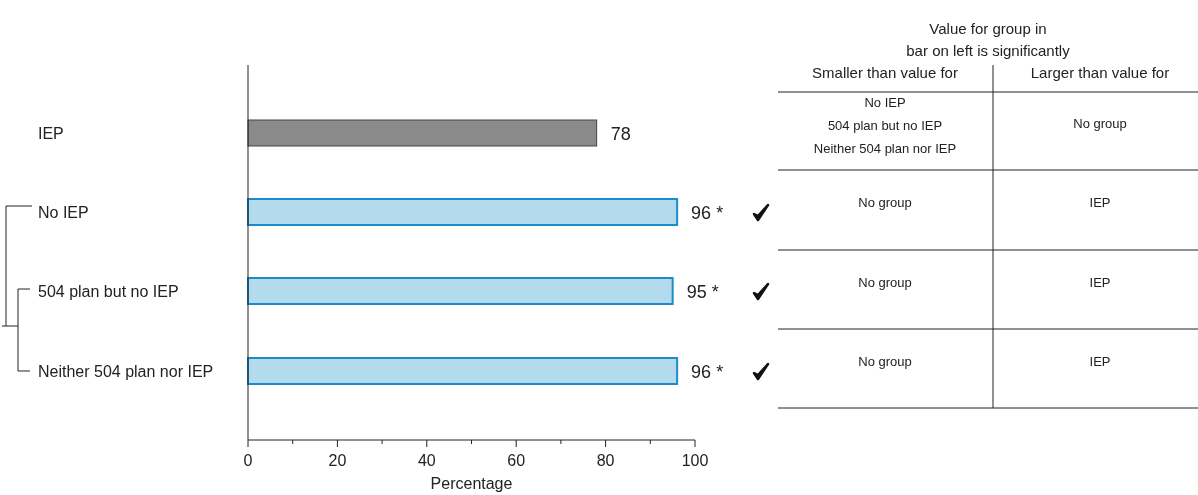  I want to click on x-tick-label: 20, so click(337, 460).